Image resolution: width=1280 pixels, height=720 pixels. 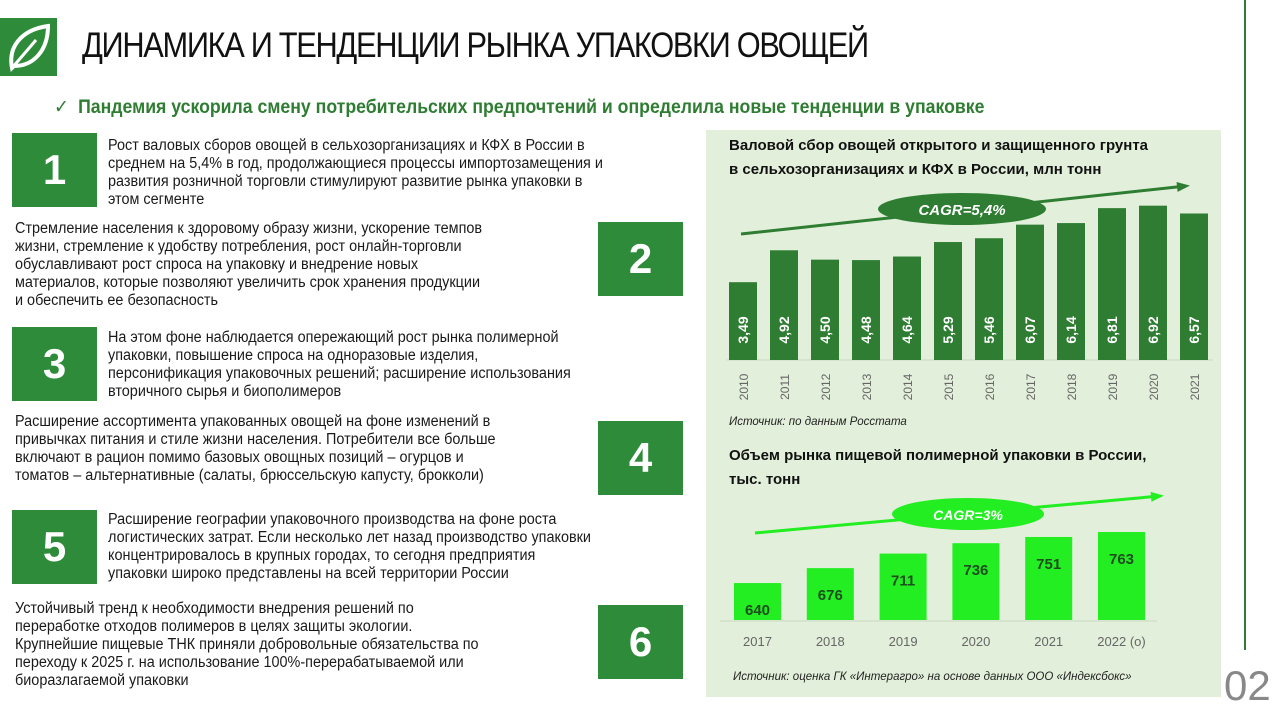 I want to click on bar-2013, so click(x=866, y=310).